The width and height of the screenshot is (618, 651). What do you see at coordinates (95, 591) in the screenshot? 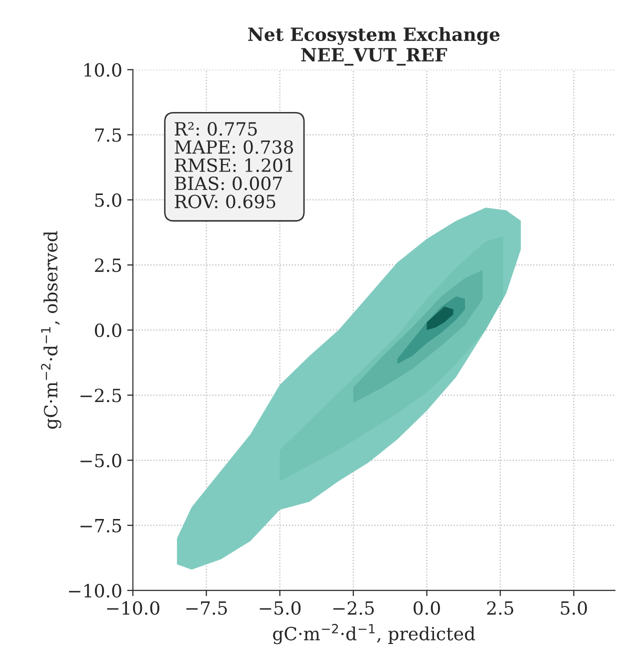
I see `y-tick-label: −10.0` at bounding box center [95, 591].